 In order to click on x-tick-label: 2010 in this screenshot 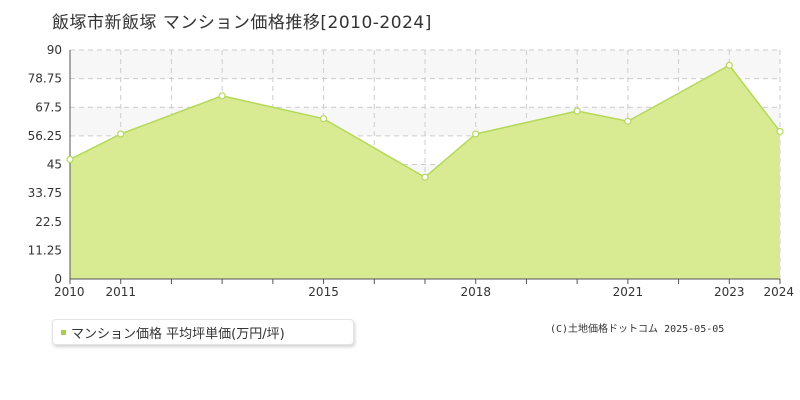, I will do `click(69, 292)`.